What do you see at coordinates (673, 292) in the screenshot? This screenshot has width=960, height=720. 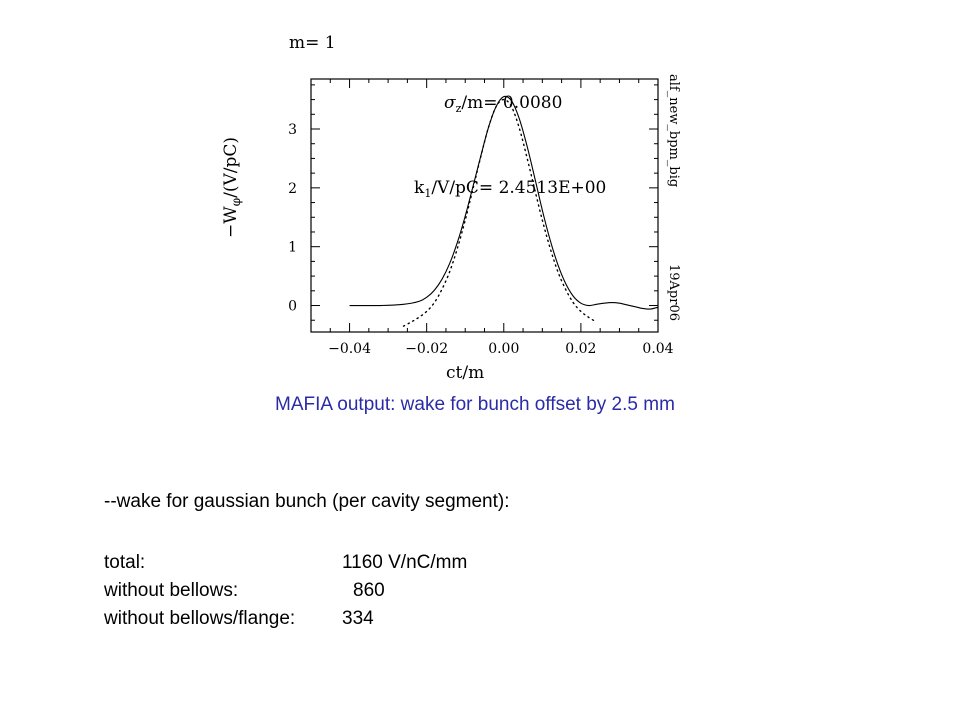 I see `date-label: 19Apr06` at bounding box center [673, 292].